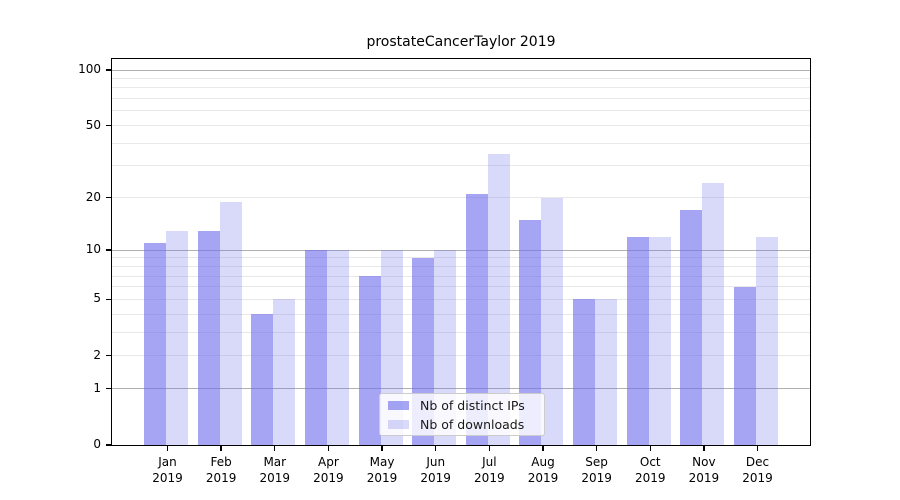 This screenshot has width=900, height=500. I want to click on x-tick-label: Jul 2019, so click(489, 470).